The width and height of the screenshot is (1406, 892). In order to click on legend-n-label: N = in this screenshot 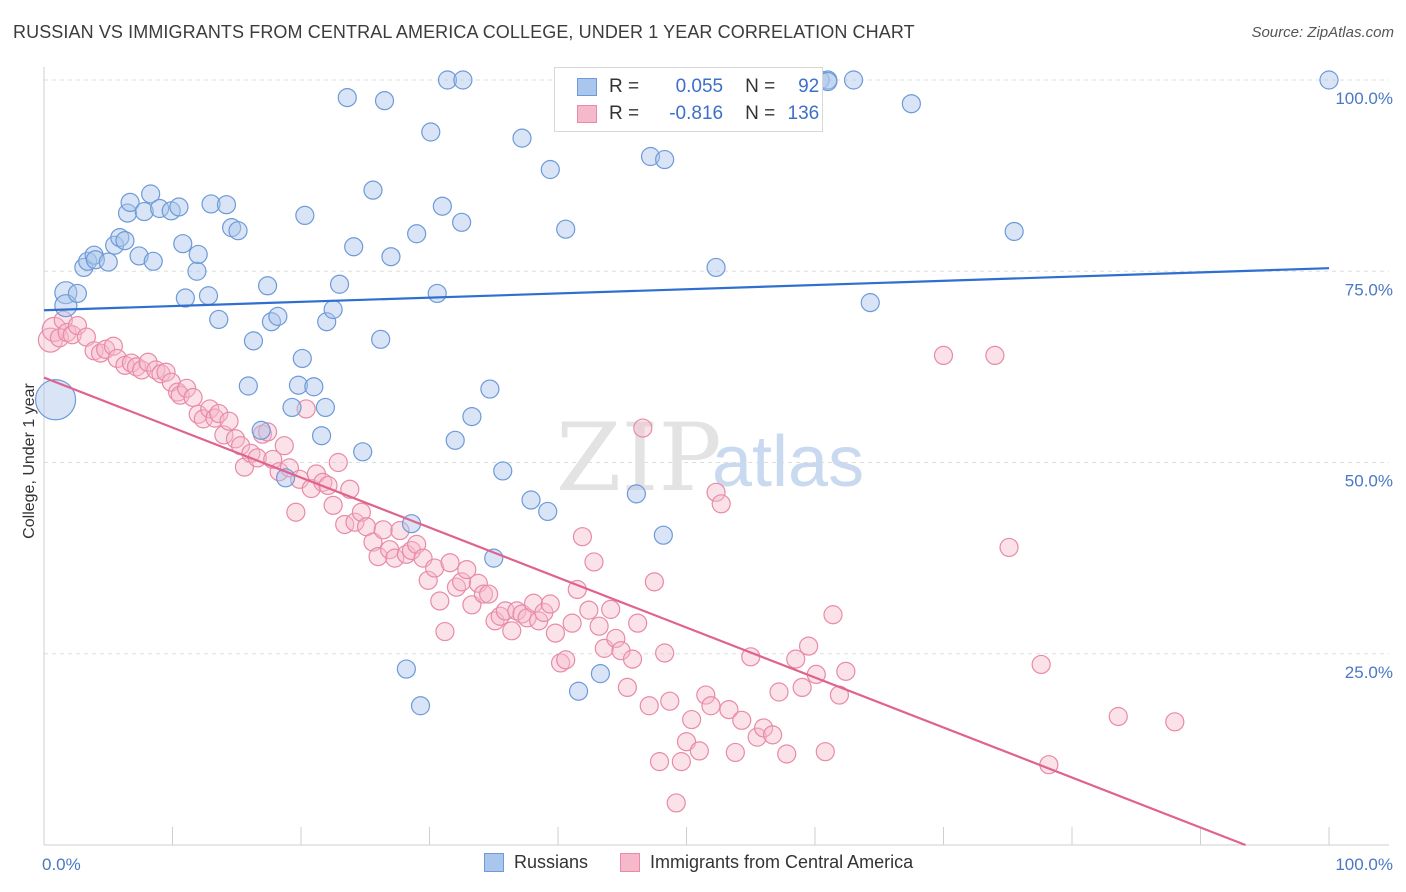, I will do `click(760, 86)`.